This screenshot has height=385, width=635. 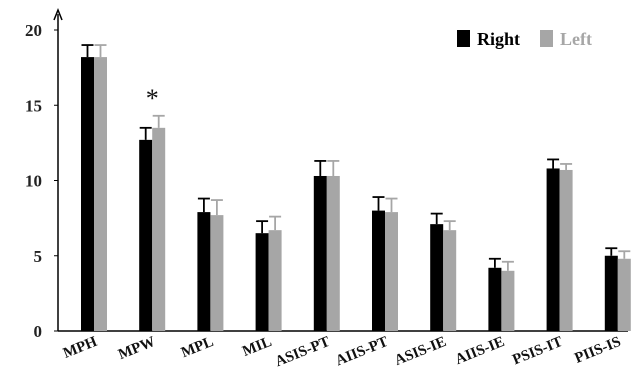 What do you see at coordinates (137, 348) in the screenshot?
I see `x-category-label: MPW` at bounding box center [137, 348].